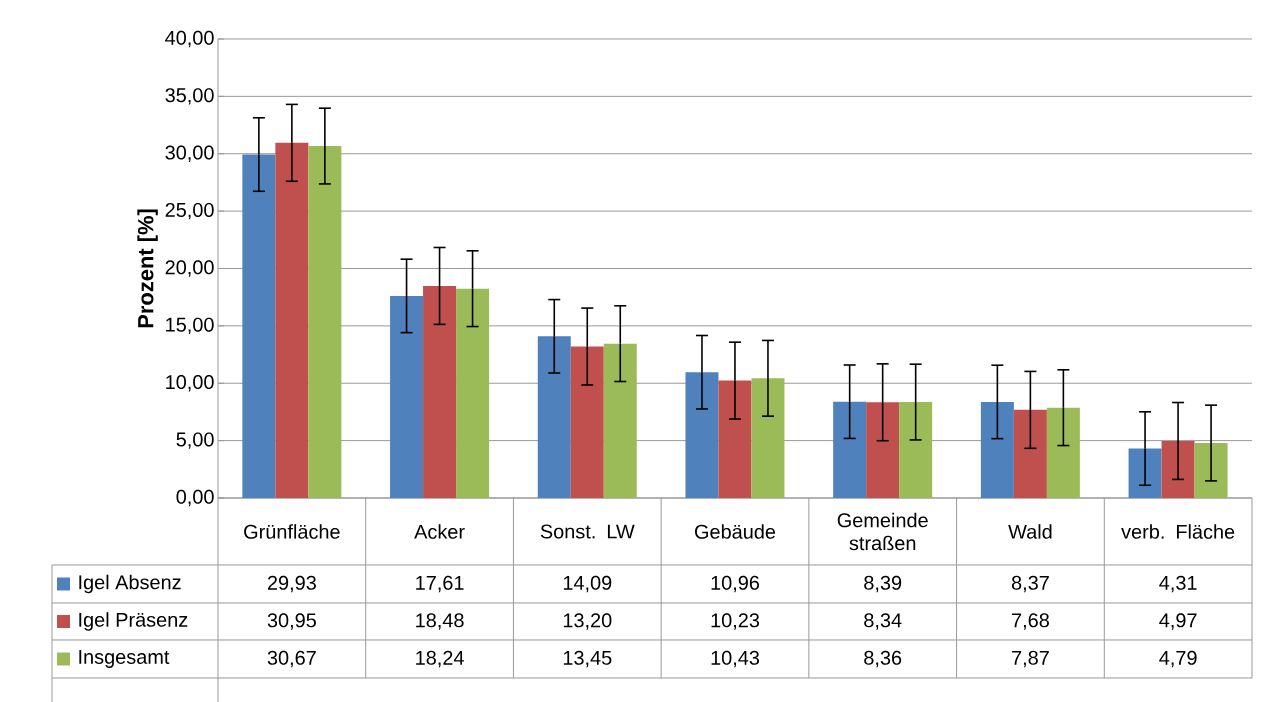  Describe the element at coordinates (195, 498) in the screenshot. I see `y-tick-label: 0,00` at that location.